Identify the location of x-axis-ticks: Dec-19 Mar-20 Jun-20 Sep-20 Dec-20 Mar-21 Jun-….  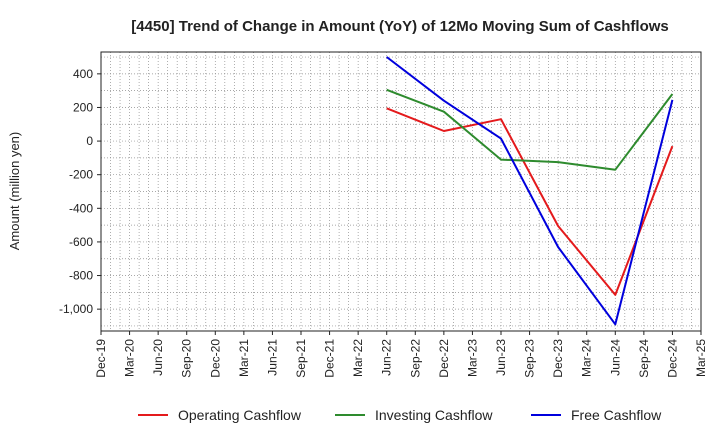
(401, 354).